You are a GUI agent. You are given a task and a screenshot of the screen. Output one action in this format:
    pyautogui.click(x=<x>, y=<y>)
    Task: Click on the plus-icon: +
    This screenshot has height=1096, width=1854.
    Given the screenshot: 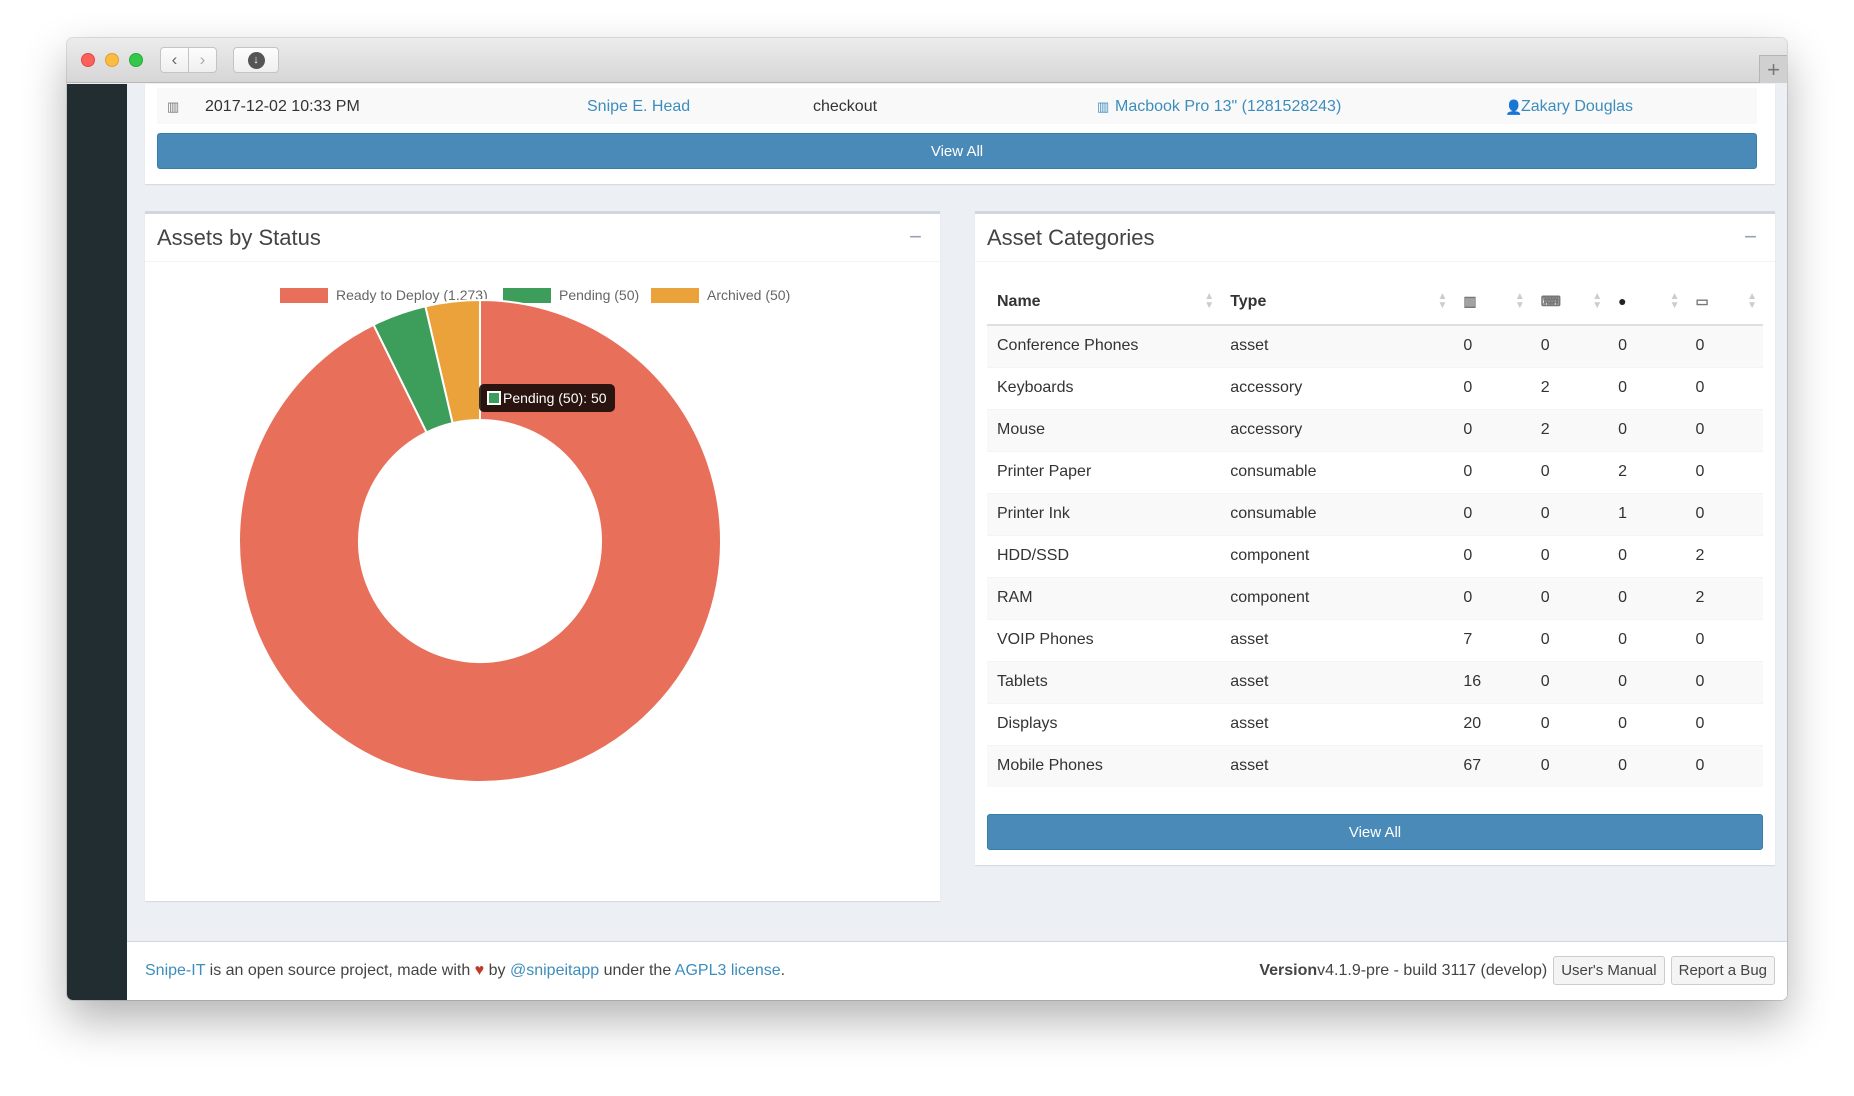 What is the action you would take?
    pyautogui.click(x=1773, y=69)
    